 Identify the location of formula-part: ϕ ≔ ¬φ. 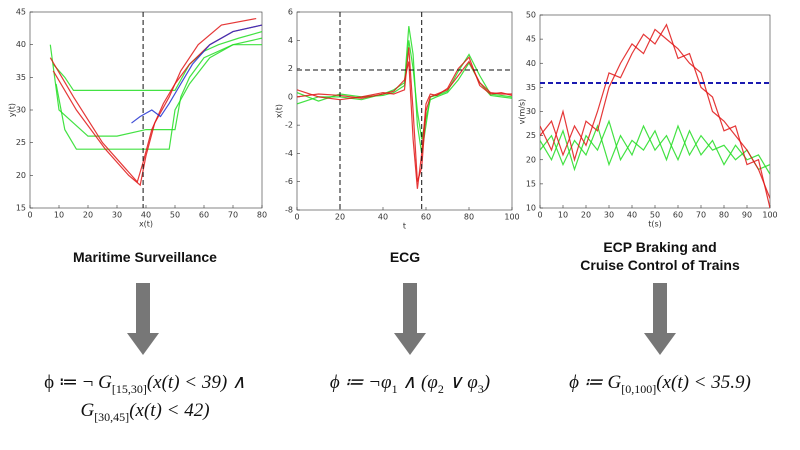
(360, 382).